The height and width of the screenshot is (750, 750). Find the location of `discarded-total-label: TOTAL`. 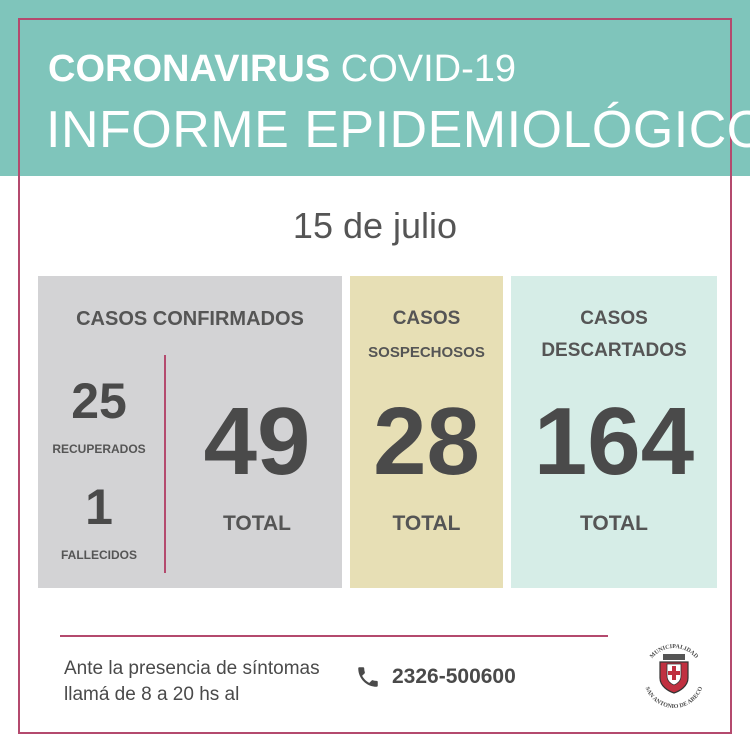

discarded-total-label: TOTAL is located at coordinates (614, 523).